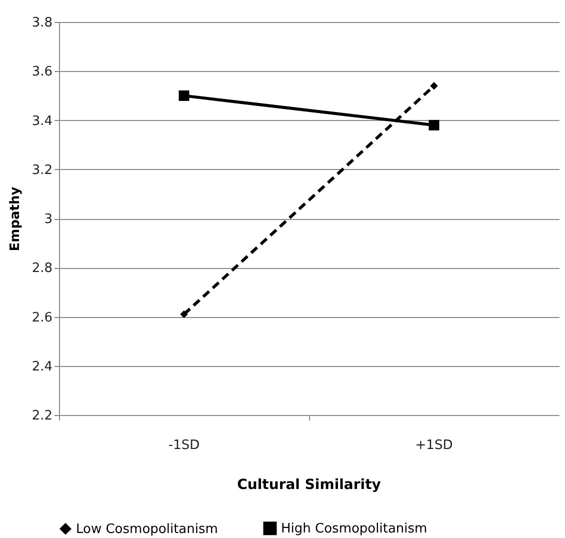 This screenshot has height=538, width=565. I want to click on y-tick-label: 3, so click(48, 219).